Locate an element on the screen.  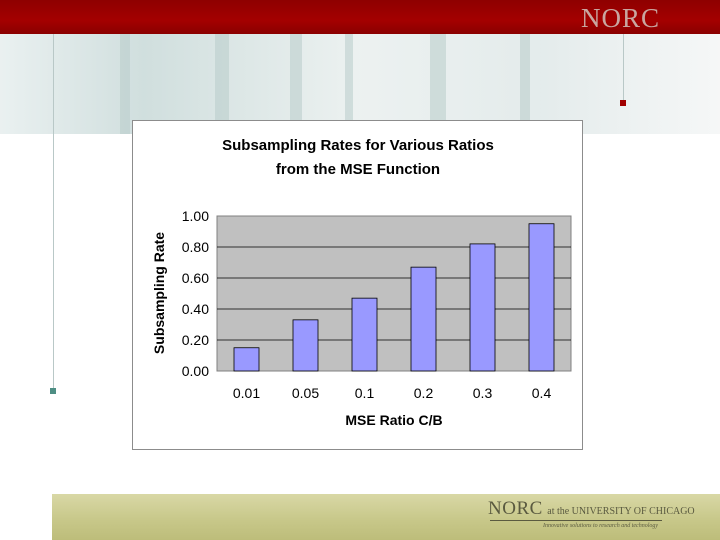
y-axis-label: Subsampling Rate is located at coordinates (159, 293).